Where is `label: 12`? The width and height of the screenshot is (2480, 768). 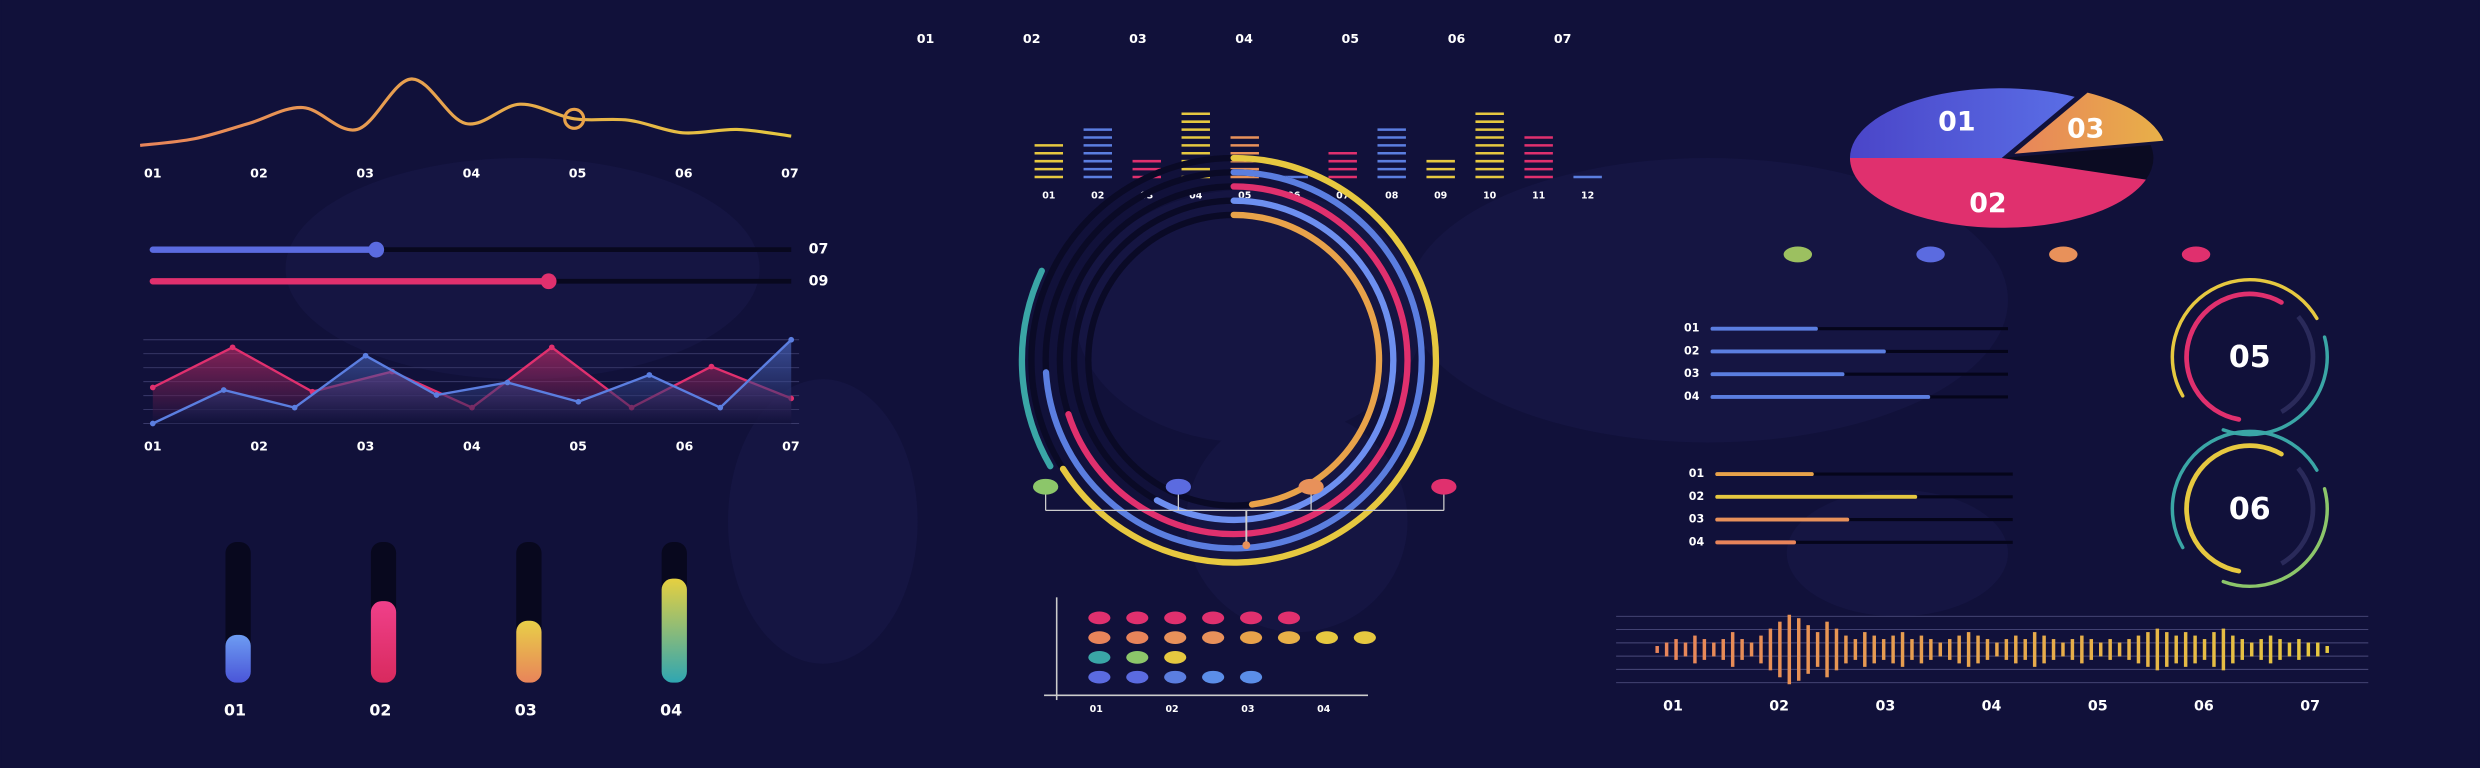
label: 12 is located at coordinates (1587, 195).